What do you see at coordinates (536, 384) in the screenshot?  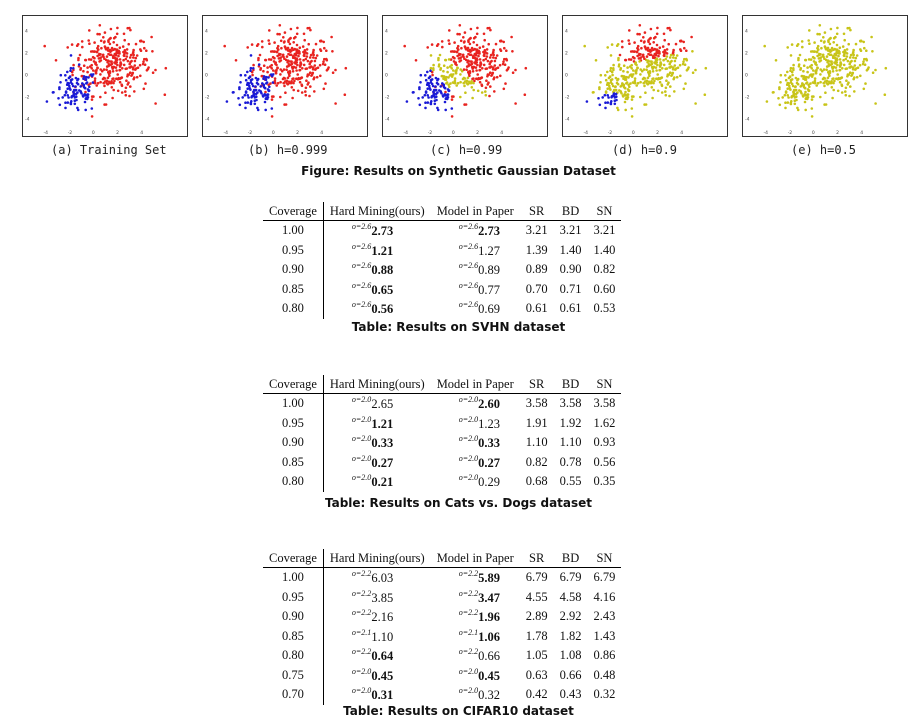 I see `sr-header: SR` at bounding box center [536, 384].